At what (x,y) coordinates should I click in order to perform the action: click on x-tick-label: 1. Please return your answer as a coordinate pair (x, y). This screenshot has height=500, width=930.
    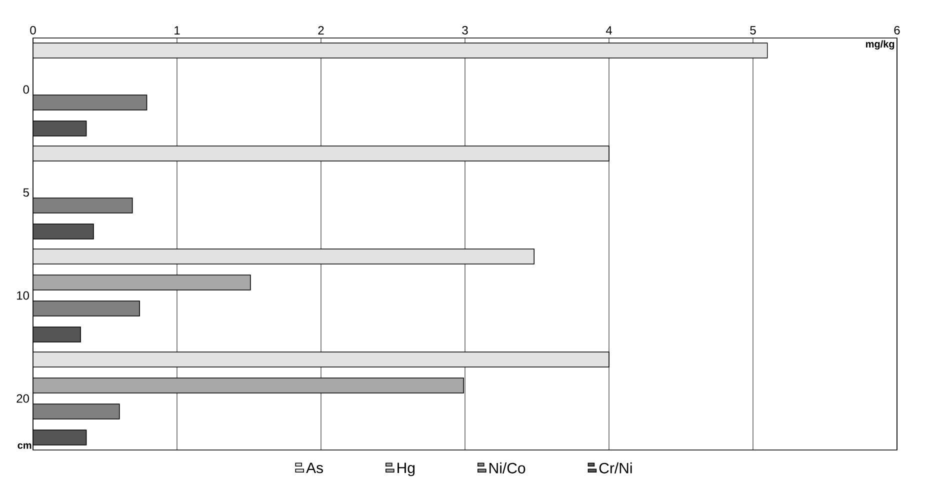
    Looking at the image, I should click on (177, 30).